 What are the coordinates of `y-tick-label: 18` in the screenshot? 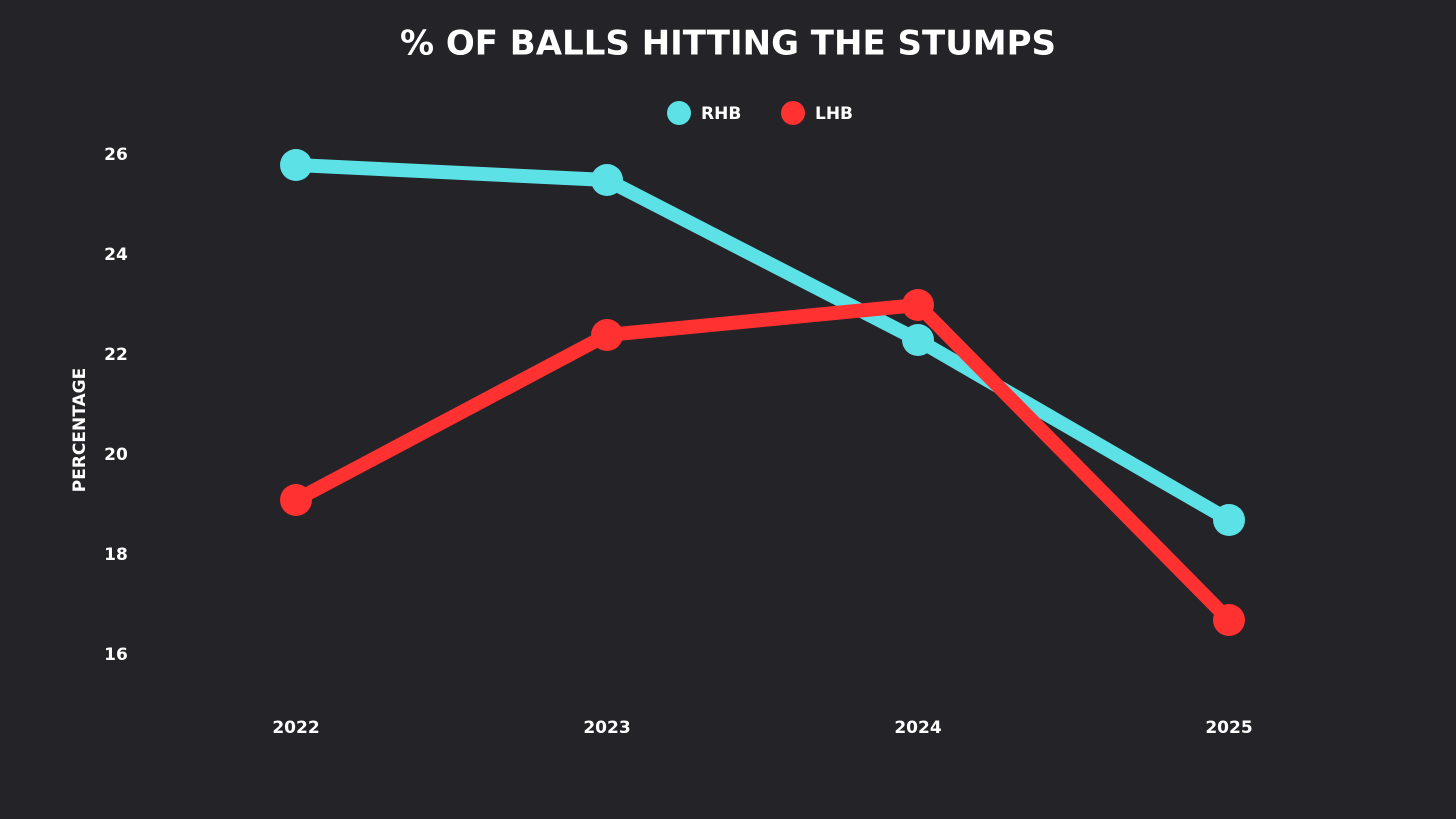 It's located at (116, 555).